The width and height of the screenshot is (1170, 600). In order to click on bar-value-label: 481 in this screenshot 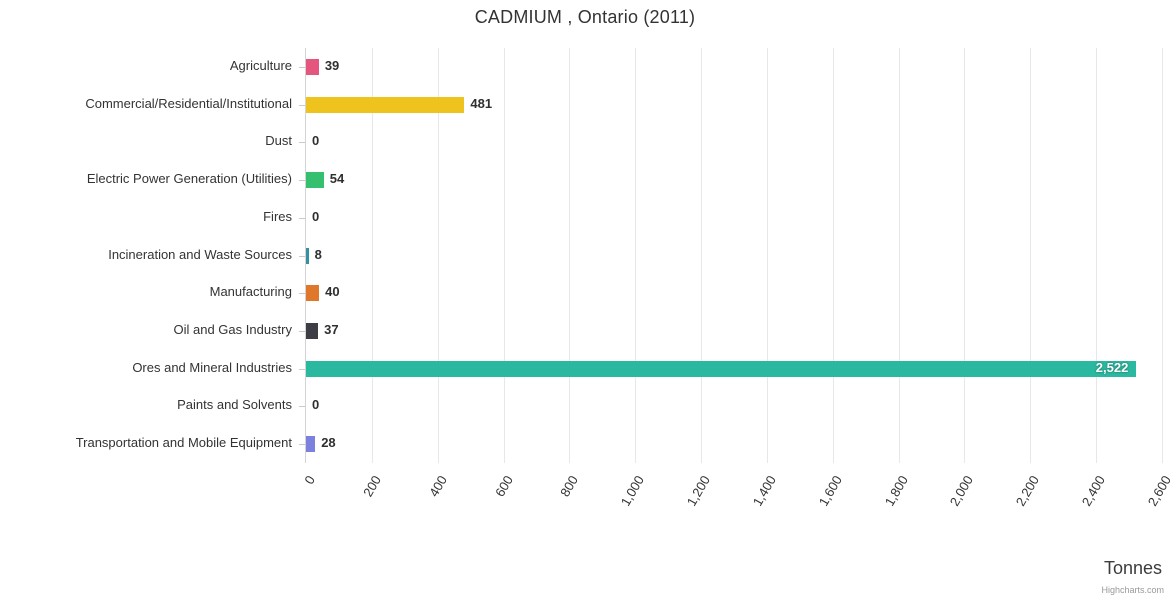, I will do `click(481, 103)`.